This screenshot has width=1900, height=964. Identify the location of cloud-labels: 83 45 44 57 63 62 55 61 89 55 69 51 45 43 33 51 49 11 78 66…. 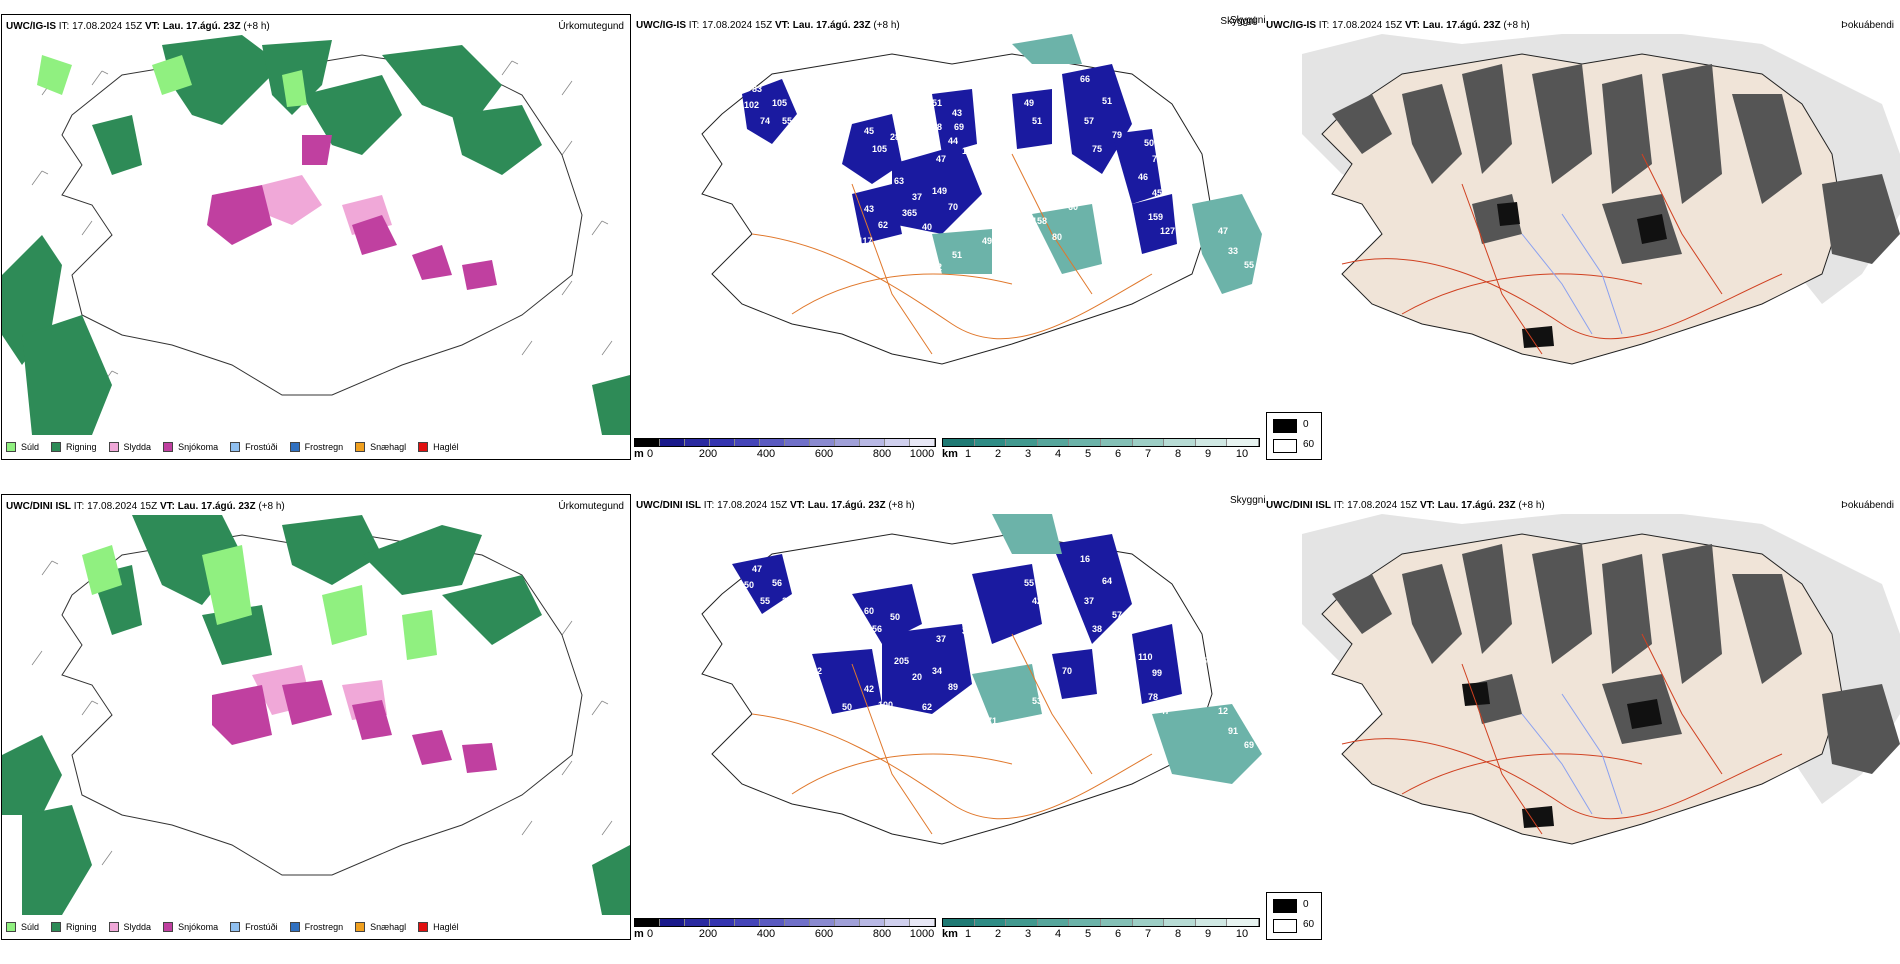
(995, 195).